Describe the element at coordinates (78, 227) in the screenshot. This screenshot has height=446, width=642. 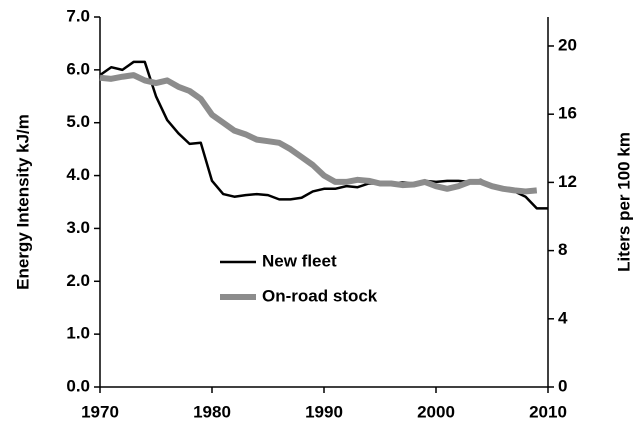
I see `y-tick-label: 3.0` at that location.